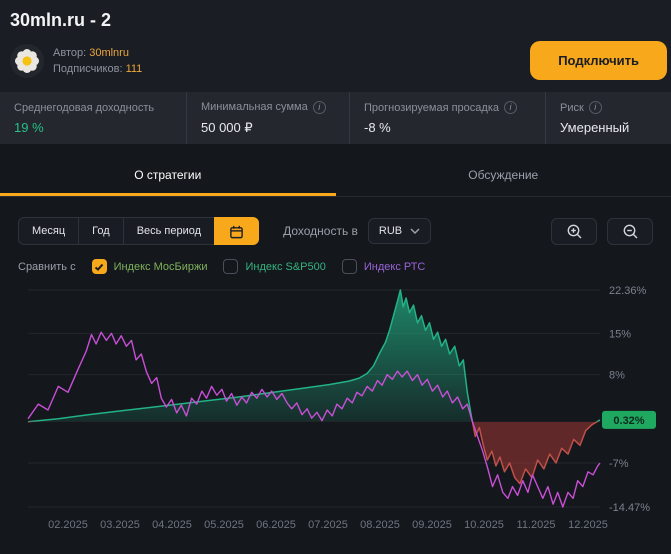 Image resolution: width=671 pixels, height=554 pixels. Describe the element at coordinates (61, 20) in the screenshot. I see `page-title: 30mln.ru - 2` at that location.